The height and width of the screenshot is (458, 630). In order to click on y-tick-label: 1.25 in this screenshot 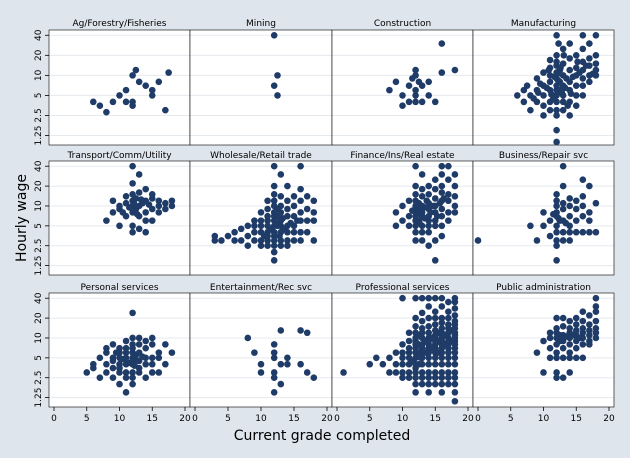, I will do `click(39, 266)`.